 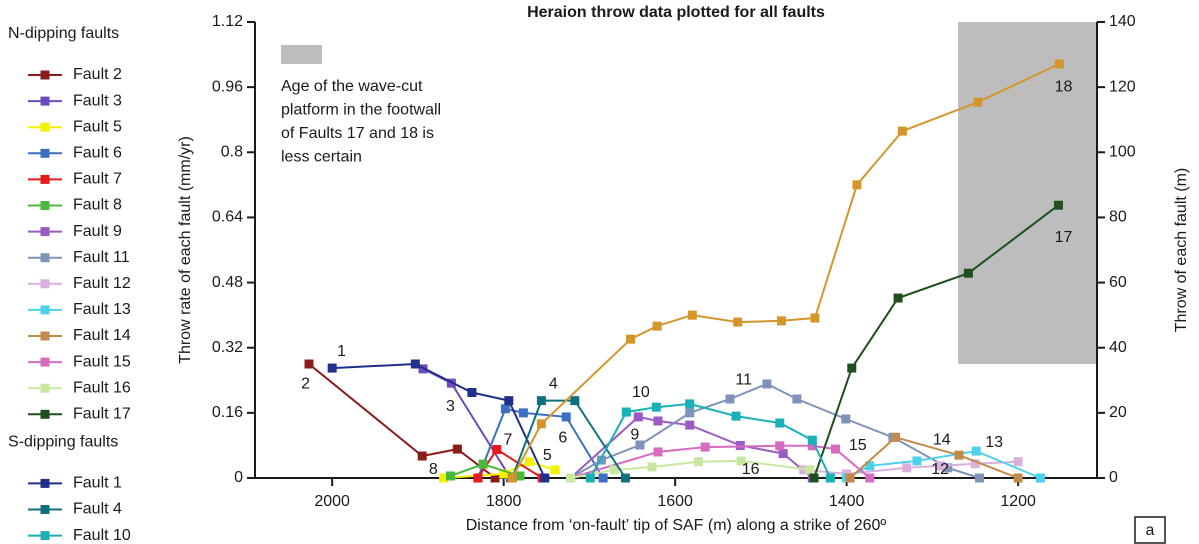 I want to click on point-label: 16, so click(x=751, y=469).